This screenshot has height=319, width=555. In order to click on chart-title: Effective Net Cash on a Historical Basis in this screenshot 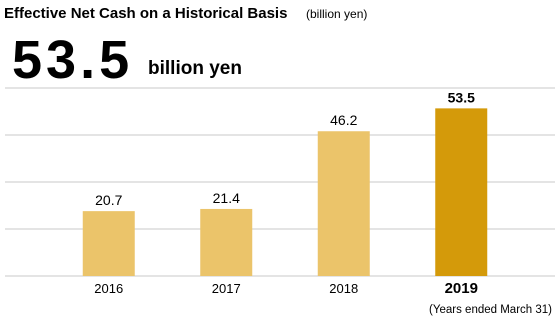, I will do `click(145, 13)`.